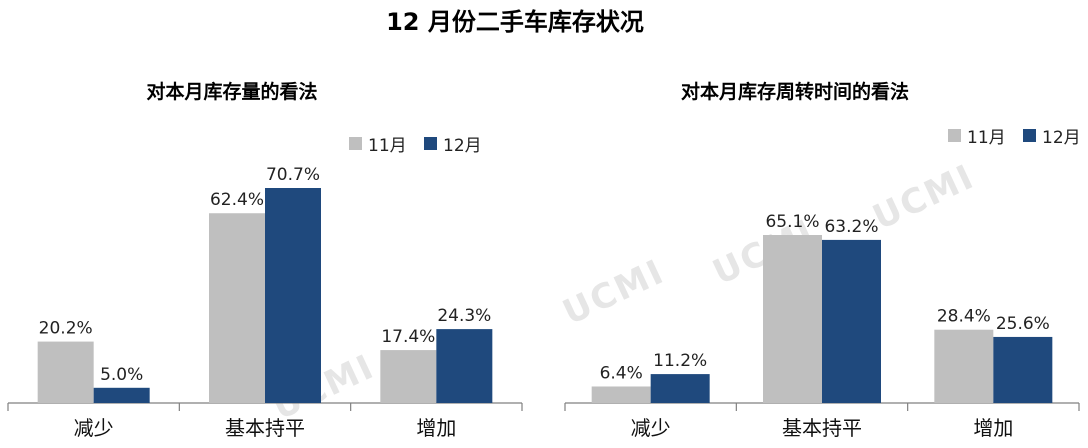 This screenshot has width=1088, height=448. I want to click on data-label: 24.3%, so click(464, 316).